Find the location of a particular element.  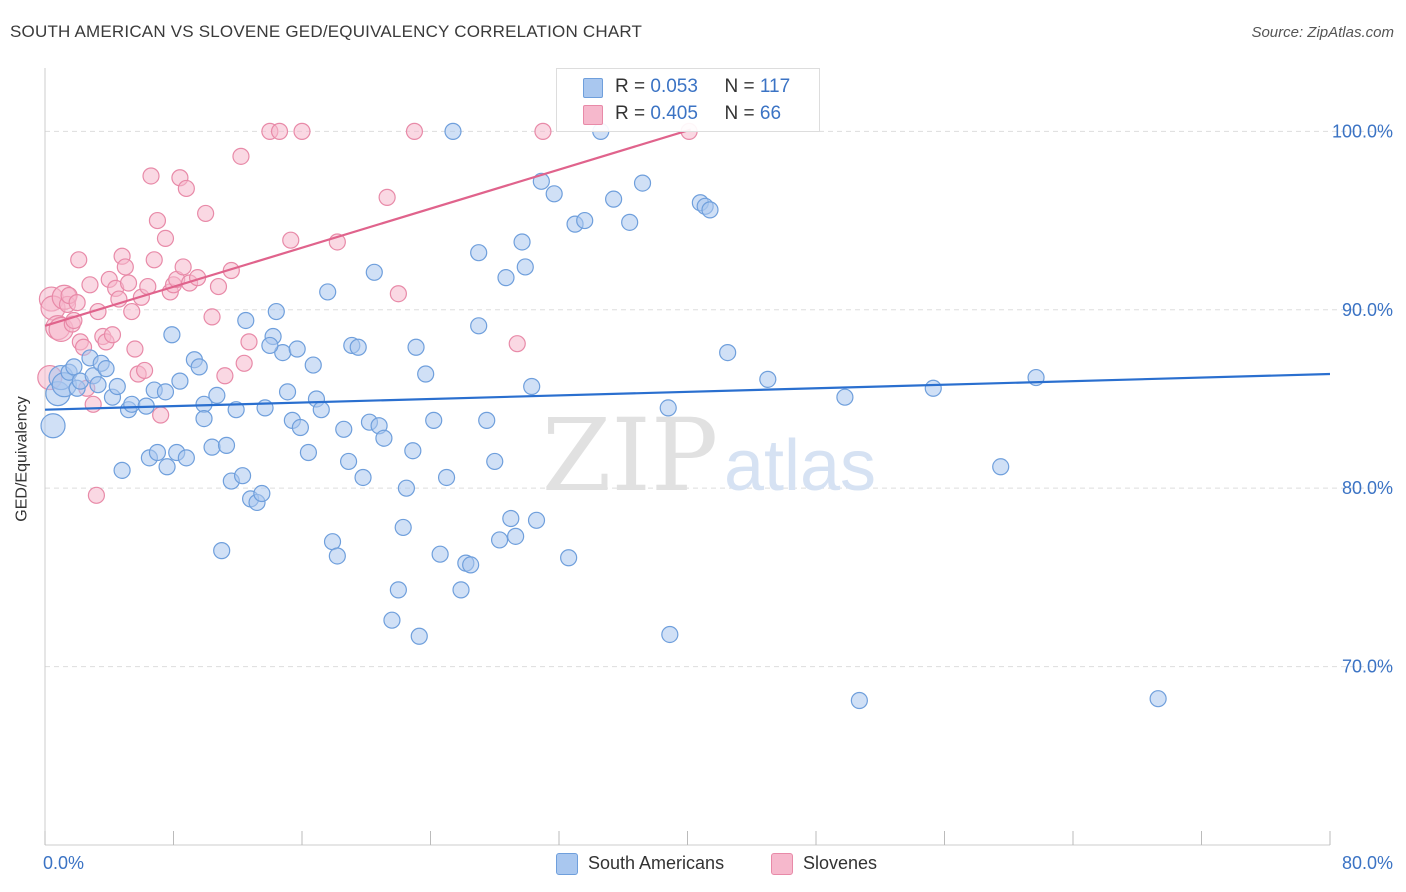

y-axis-label: GED/Equivalency is located at coordinates (22, 459).